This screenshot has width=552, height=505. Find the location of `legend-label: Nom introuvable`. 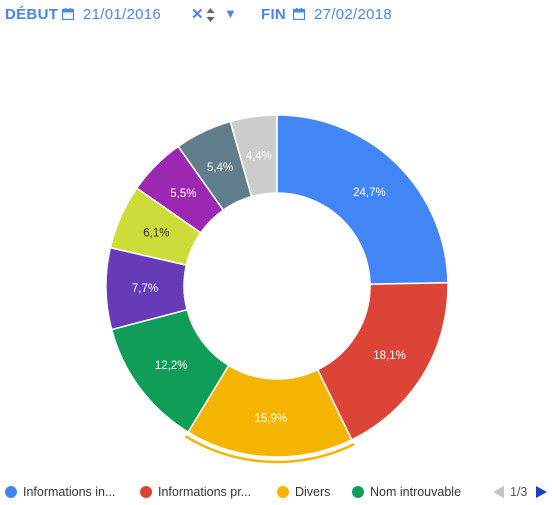

legend-label: Nom introuvable is located at coordinates (416, 492).